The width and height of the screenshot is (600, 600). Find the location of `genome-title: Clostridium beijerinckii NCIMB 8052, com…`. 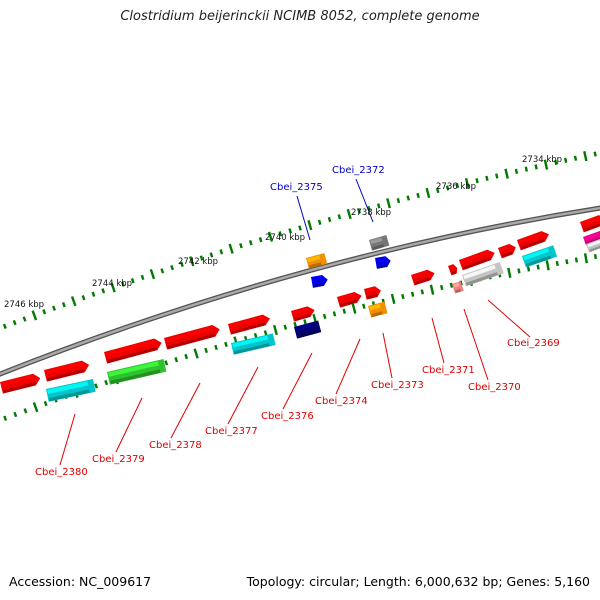

genome-title: Clostridium beijerinckii NCIMB 8052, com… is located at coordinates (300, 16).